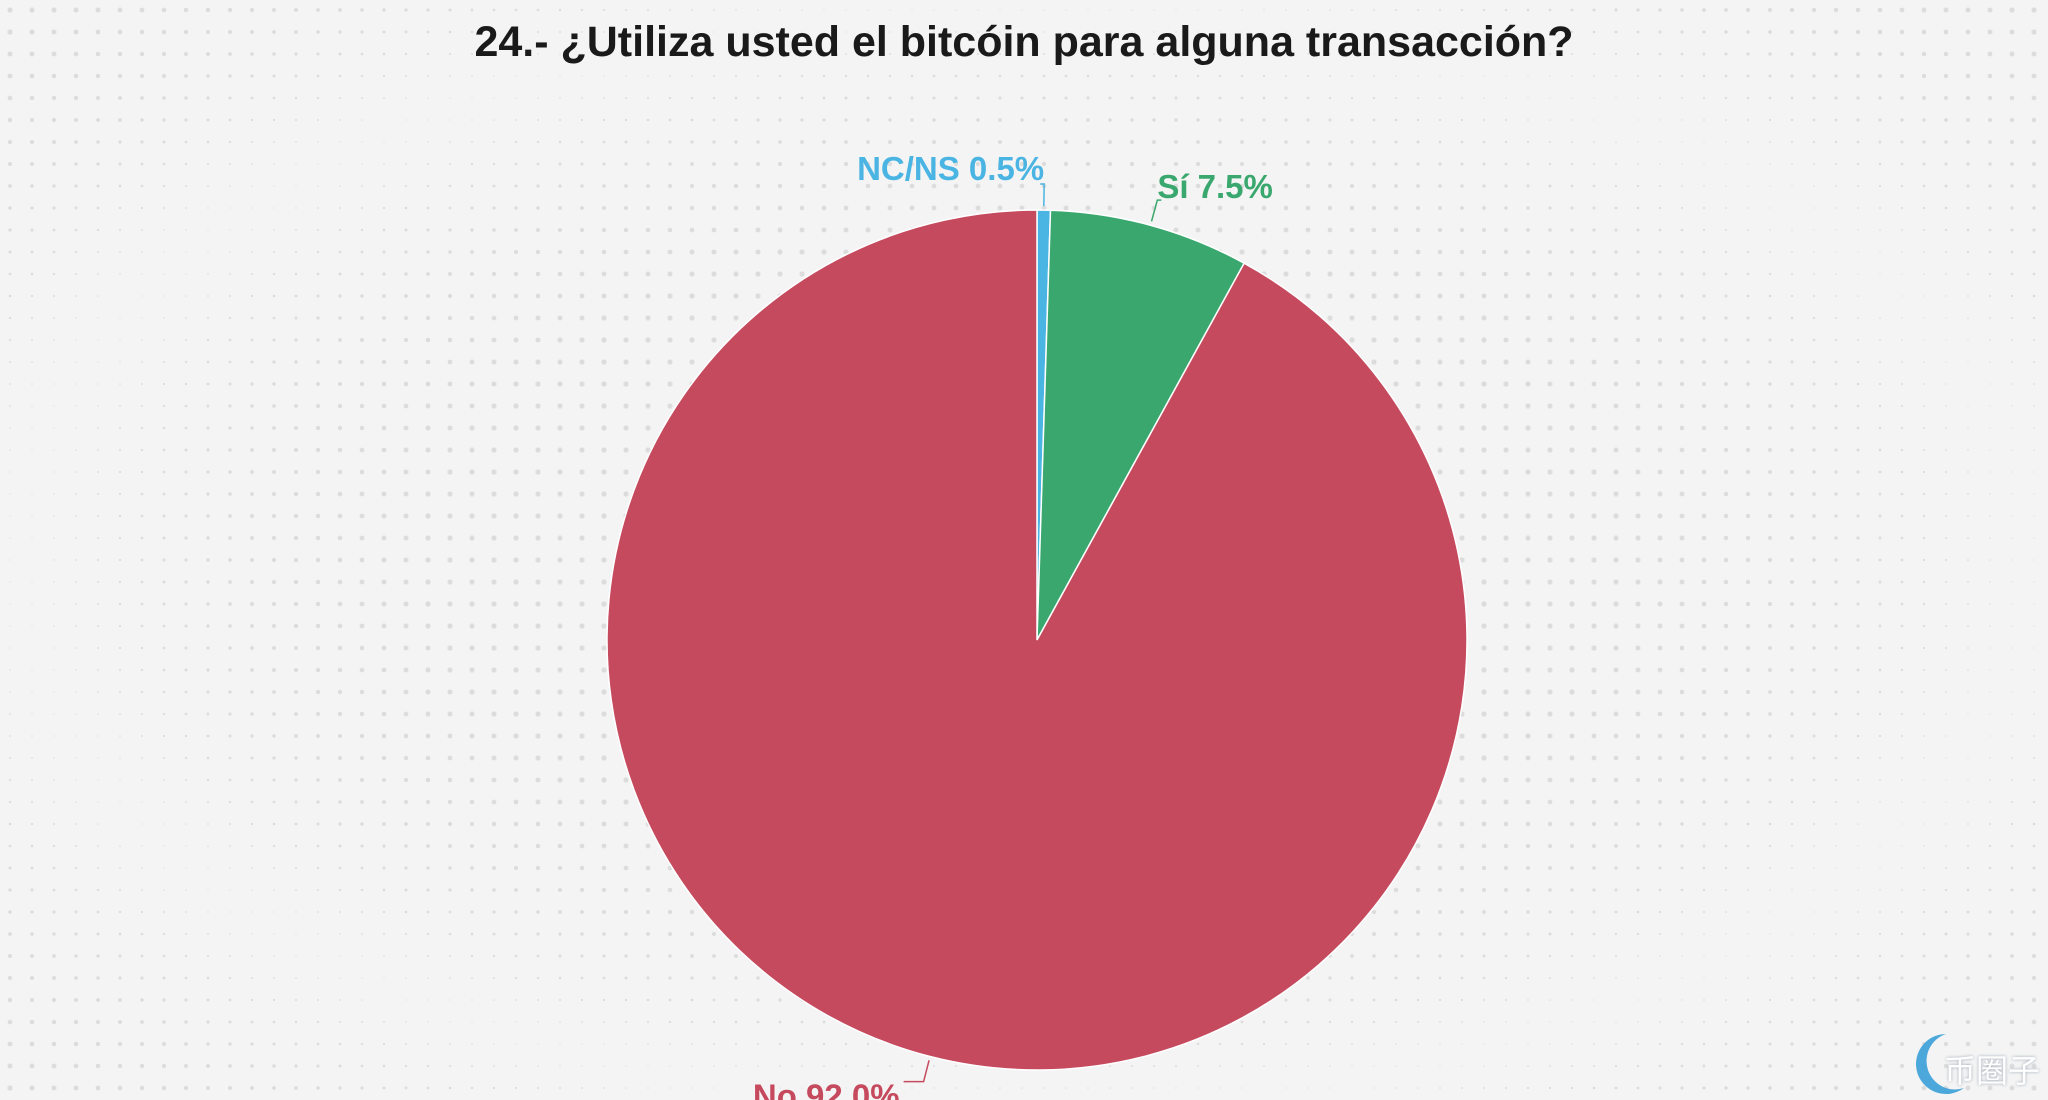  What do you see at coordinates (1141, 425) in the screenshot?
I see `pie-slice-s-` at bounding box center [1141, 425].